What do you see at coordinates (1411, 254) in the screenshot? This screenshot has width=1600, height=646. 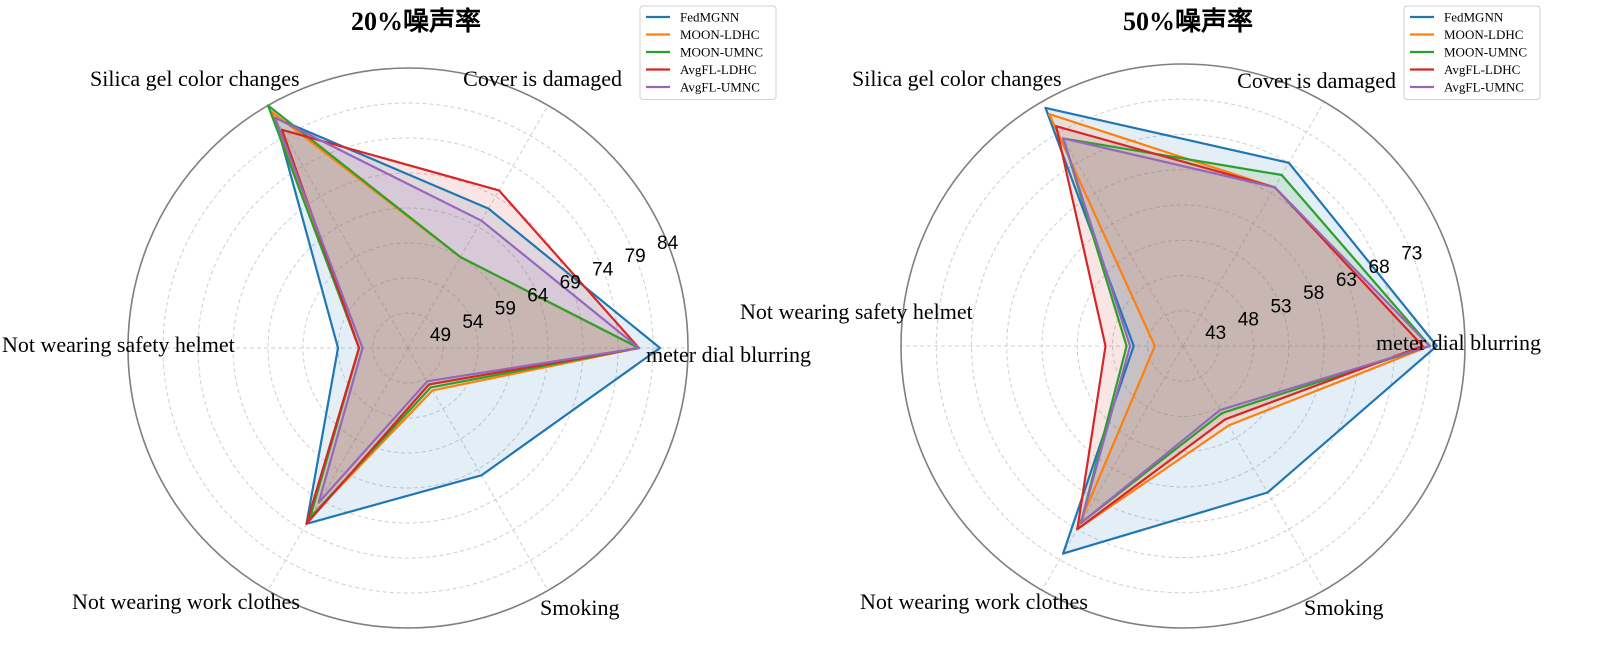 I see `tick-label-1-6: 73` at bounding box center [1411, 254].